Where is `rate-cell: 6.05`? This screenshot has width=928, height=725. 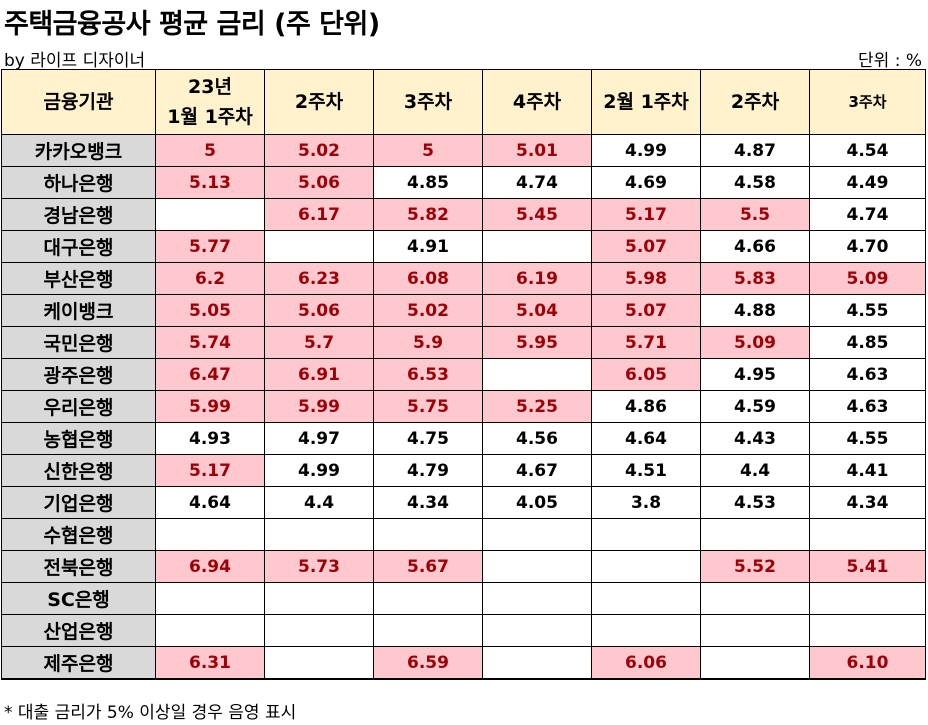 rate-cell: 6.05 is located at coordinates (646, 374).